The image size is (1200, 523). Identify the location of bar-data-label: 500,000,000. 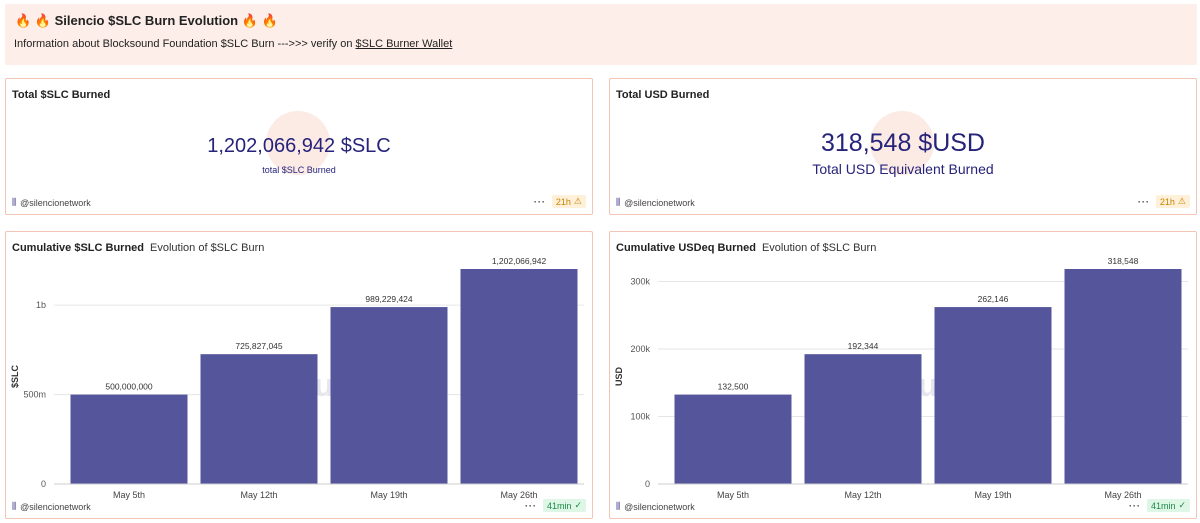
(129, 387).